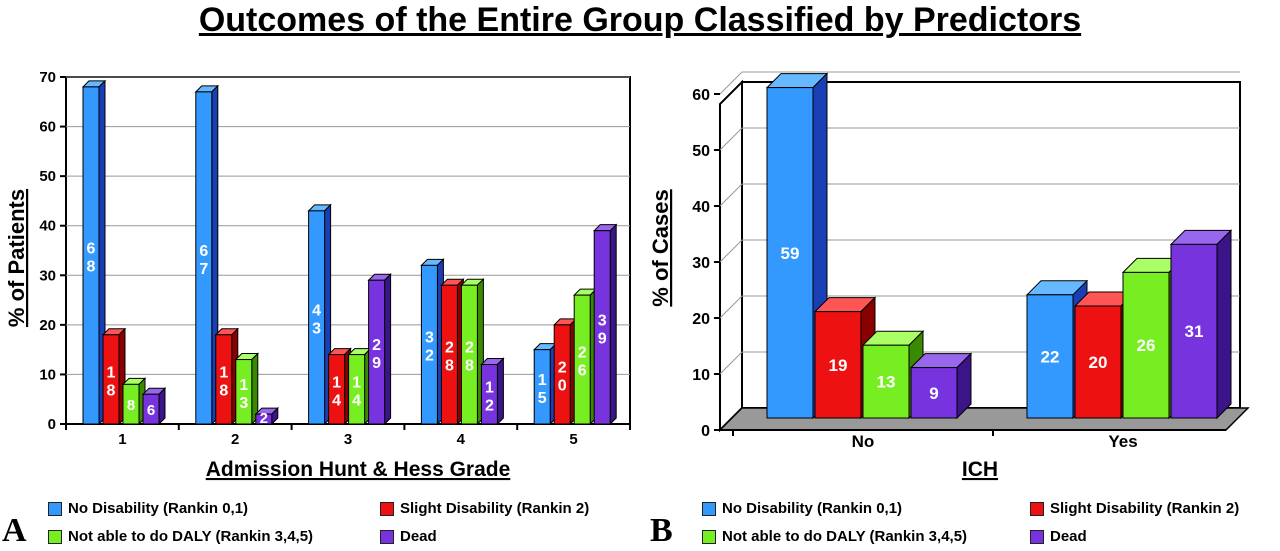 This screenshot has width=1280, height=551. Describe the element at coordinates (660, 247) in the screenshot. I see `y-axis-label: % of Cases` at that location.